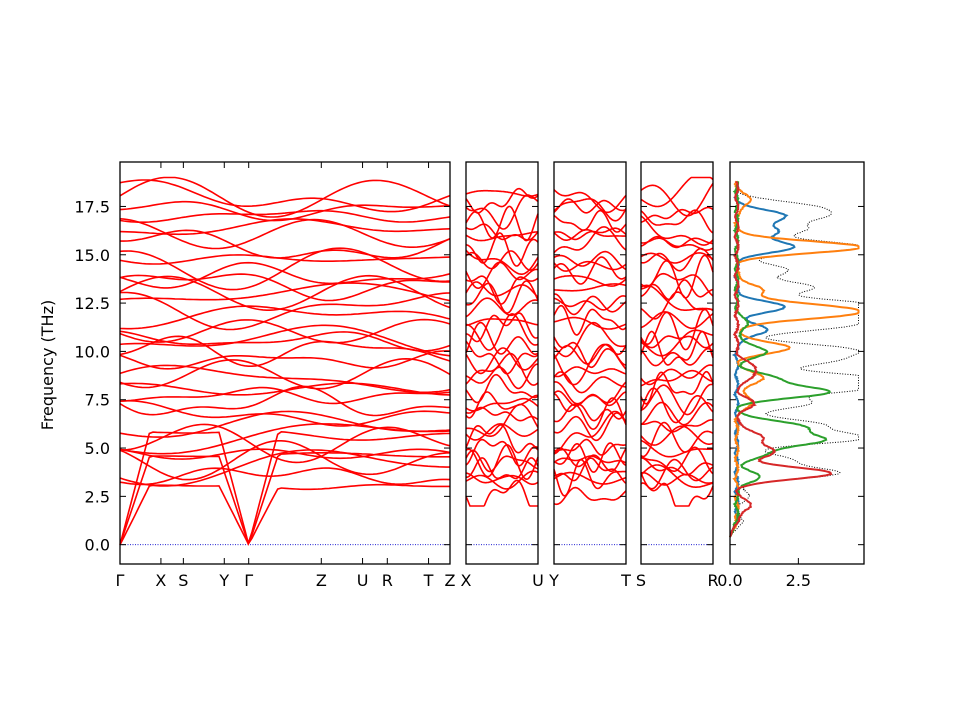  I want to click on x-tick-label: Z, so click(450, 580).